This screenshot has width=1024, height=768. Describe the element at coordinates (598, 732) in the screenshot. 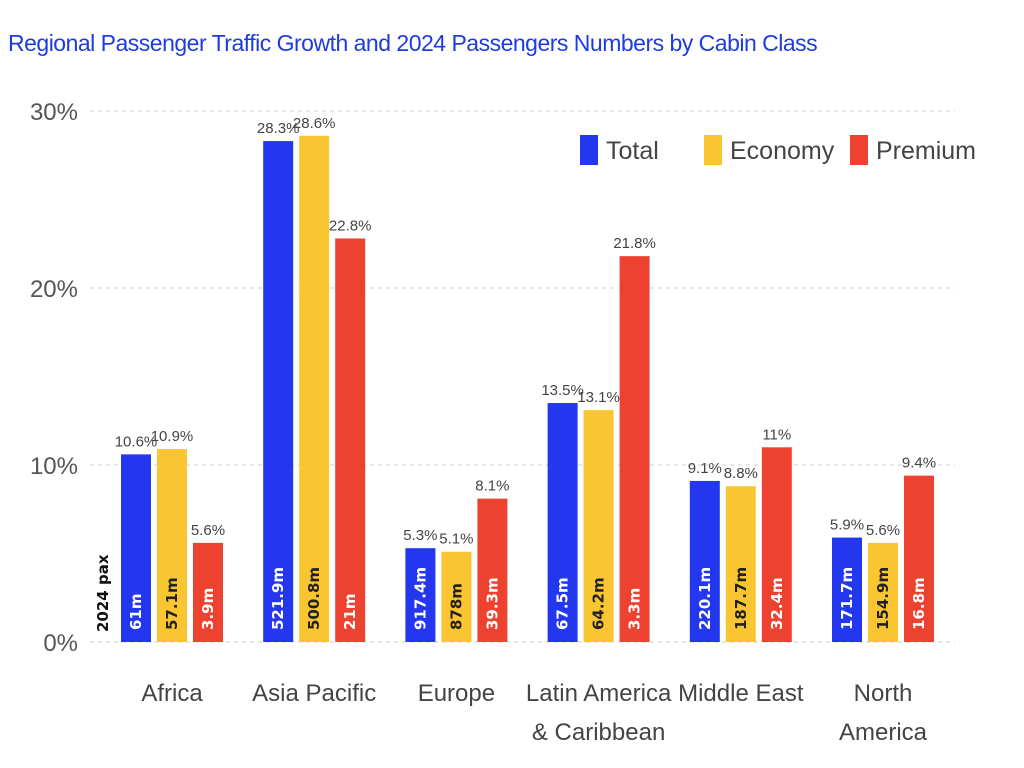

I see `category-label: & Caribbean` at that location.